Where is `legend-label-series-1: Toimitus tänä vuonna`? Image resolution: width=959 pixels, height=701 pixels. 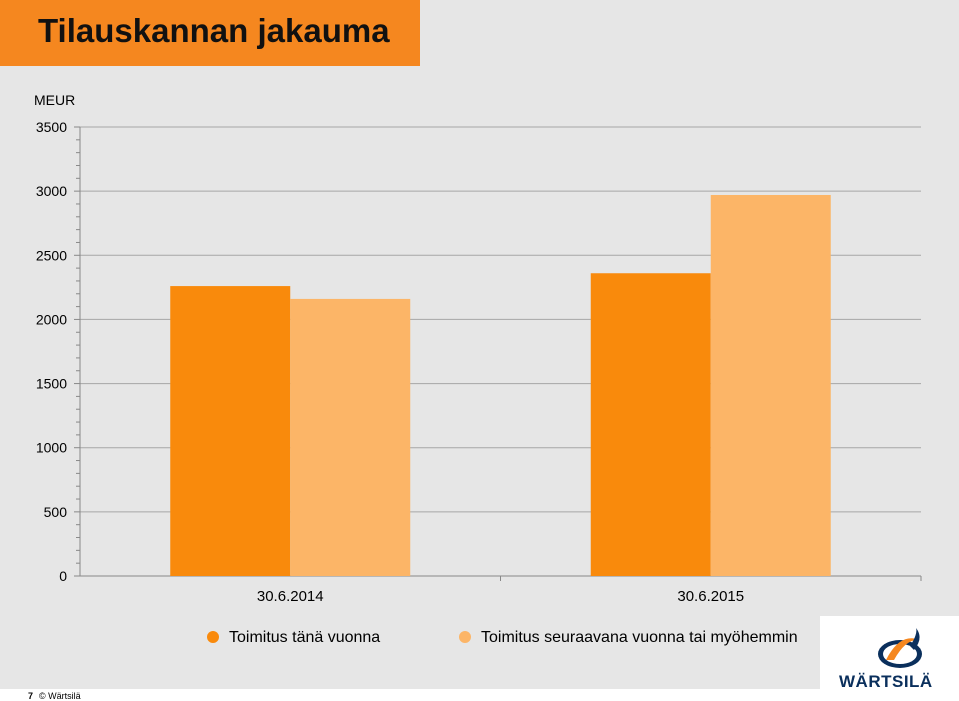
legend-label-series-1: Toimitus tänä vuonna is located at coordinates (305, 637).